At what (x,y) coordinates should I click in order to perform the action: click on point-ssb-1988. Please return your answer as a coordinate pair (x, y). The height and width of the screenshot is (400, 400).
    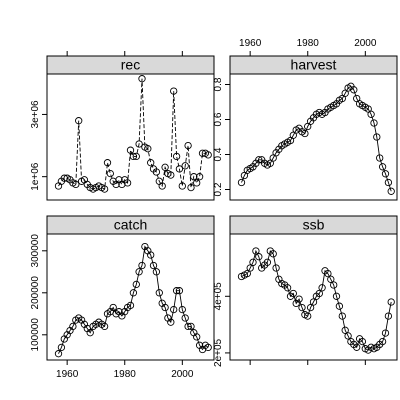
    Looking at the image, I should click on (331, 279).